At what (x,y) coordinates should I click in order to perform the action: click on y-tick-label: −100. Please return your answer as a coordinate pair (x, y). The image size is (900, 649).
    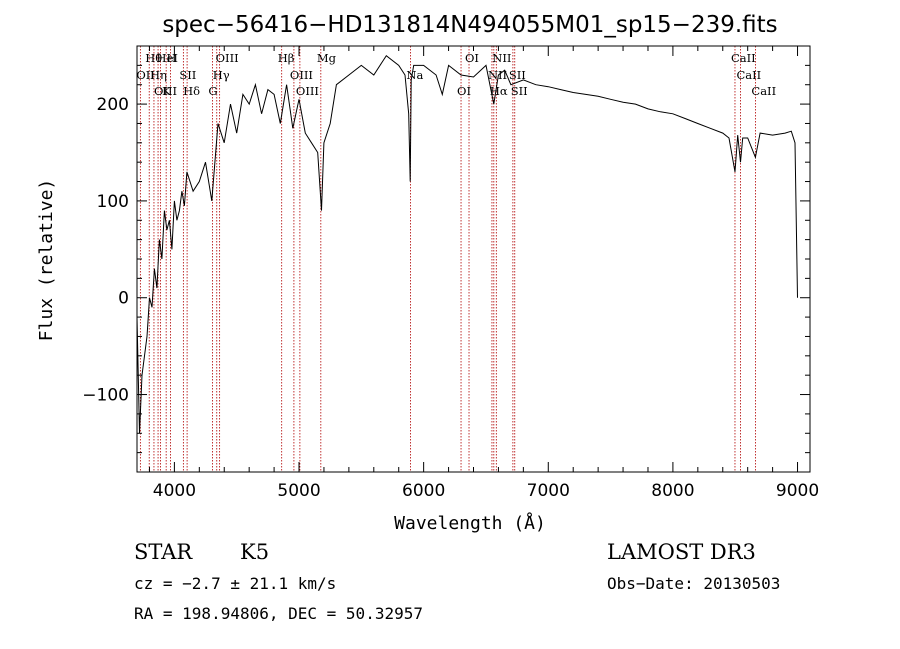
    Looking at the image, I should click on (105, 396).